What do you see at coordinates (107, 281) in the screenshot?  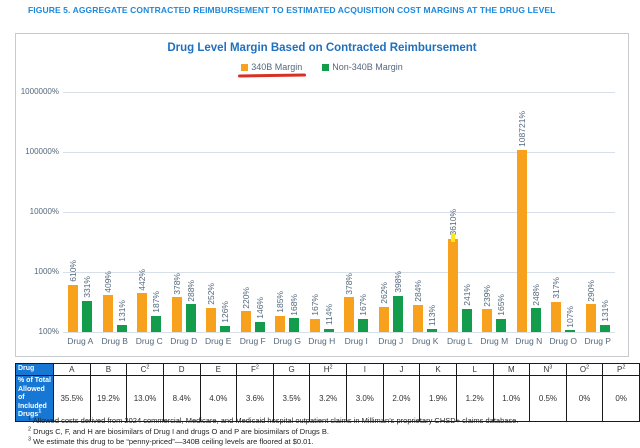 I see `bar-value-label: 409%` at bounding box center [107, 281].